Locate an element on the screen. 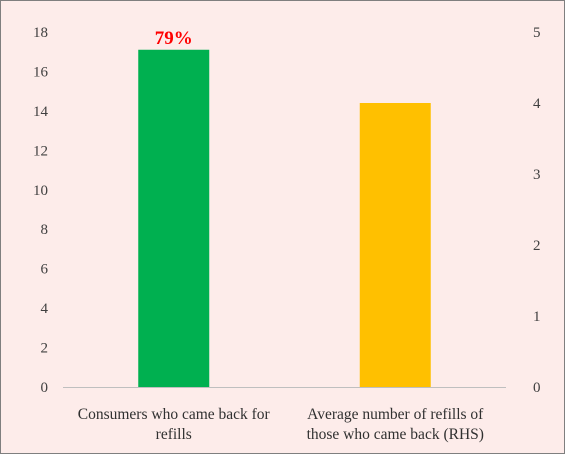  left-tick-label: 10 is located at coordinates (40, 191).